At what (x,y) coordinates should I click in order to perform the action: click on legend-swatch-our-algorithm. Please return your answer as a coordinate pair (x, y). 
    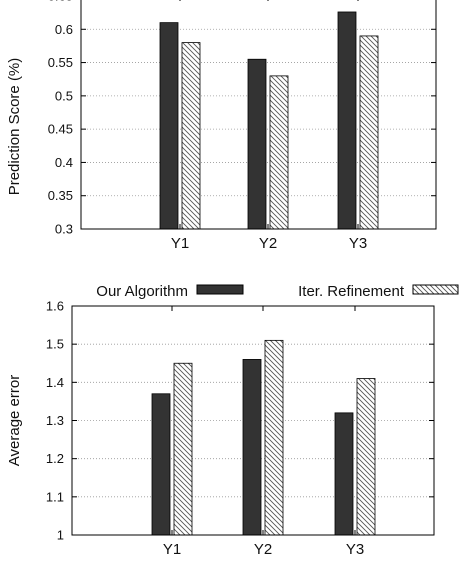
    Looking at the image, I should click on (220, 289).